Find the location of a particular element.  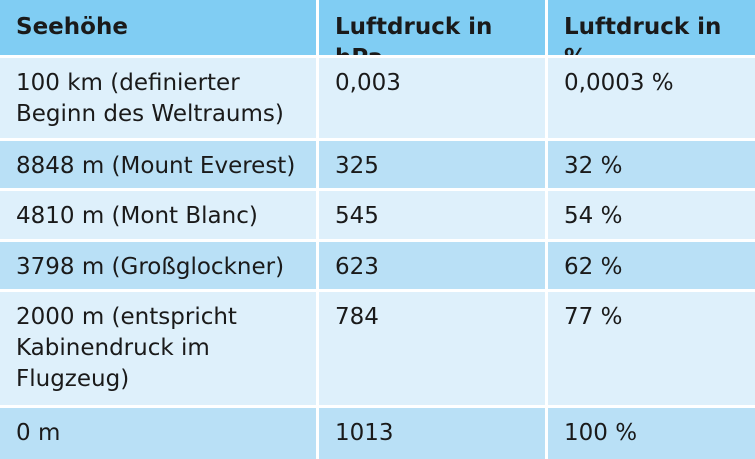

table-cell: 0,0003 % is located at coordinates (651, 98).